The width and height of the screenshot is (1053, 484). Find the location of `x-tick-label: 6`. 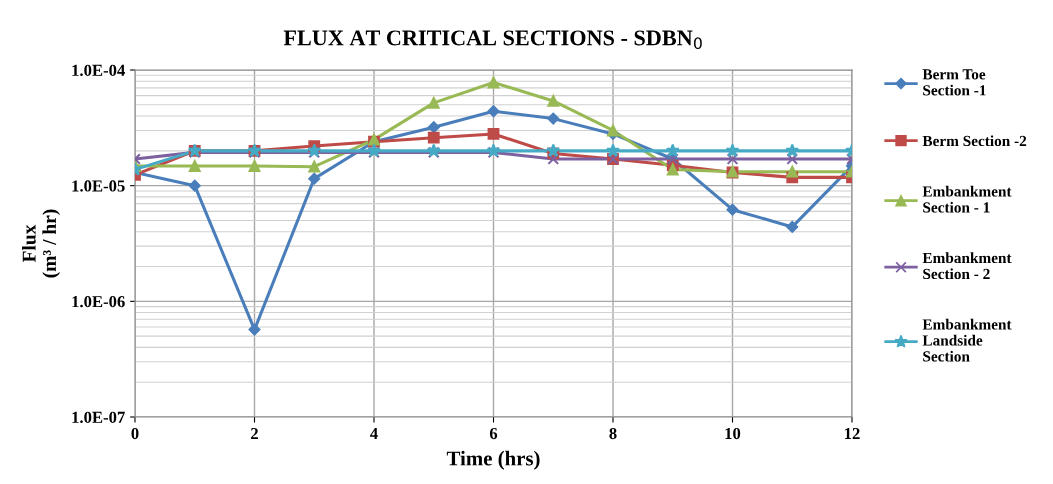

x-tick-label: 6 is located at coordinates (493, 433).